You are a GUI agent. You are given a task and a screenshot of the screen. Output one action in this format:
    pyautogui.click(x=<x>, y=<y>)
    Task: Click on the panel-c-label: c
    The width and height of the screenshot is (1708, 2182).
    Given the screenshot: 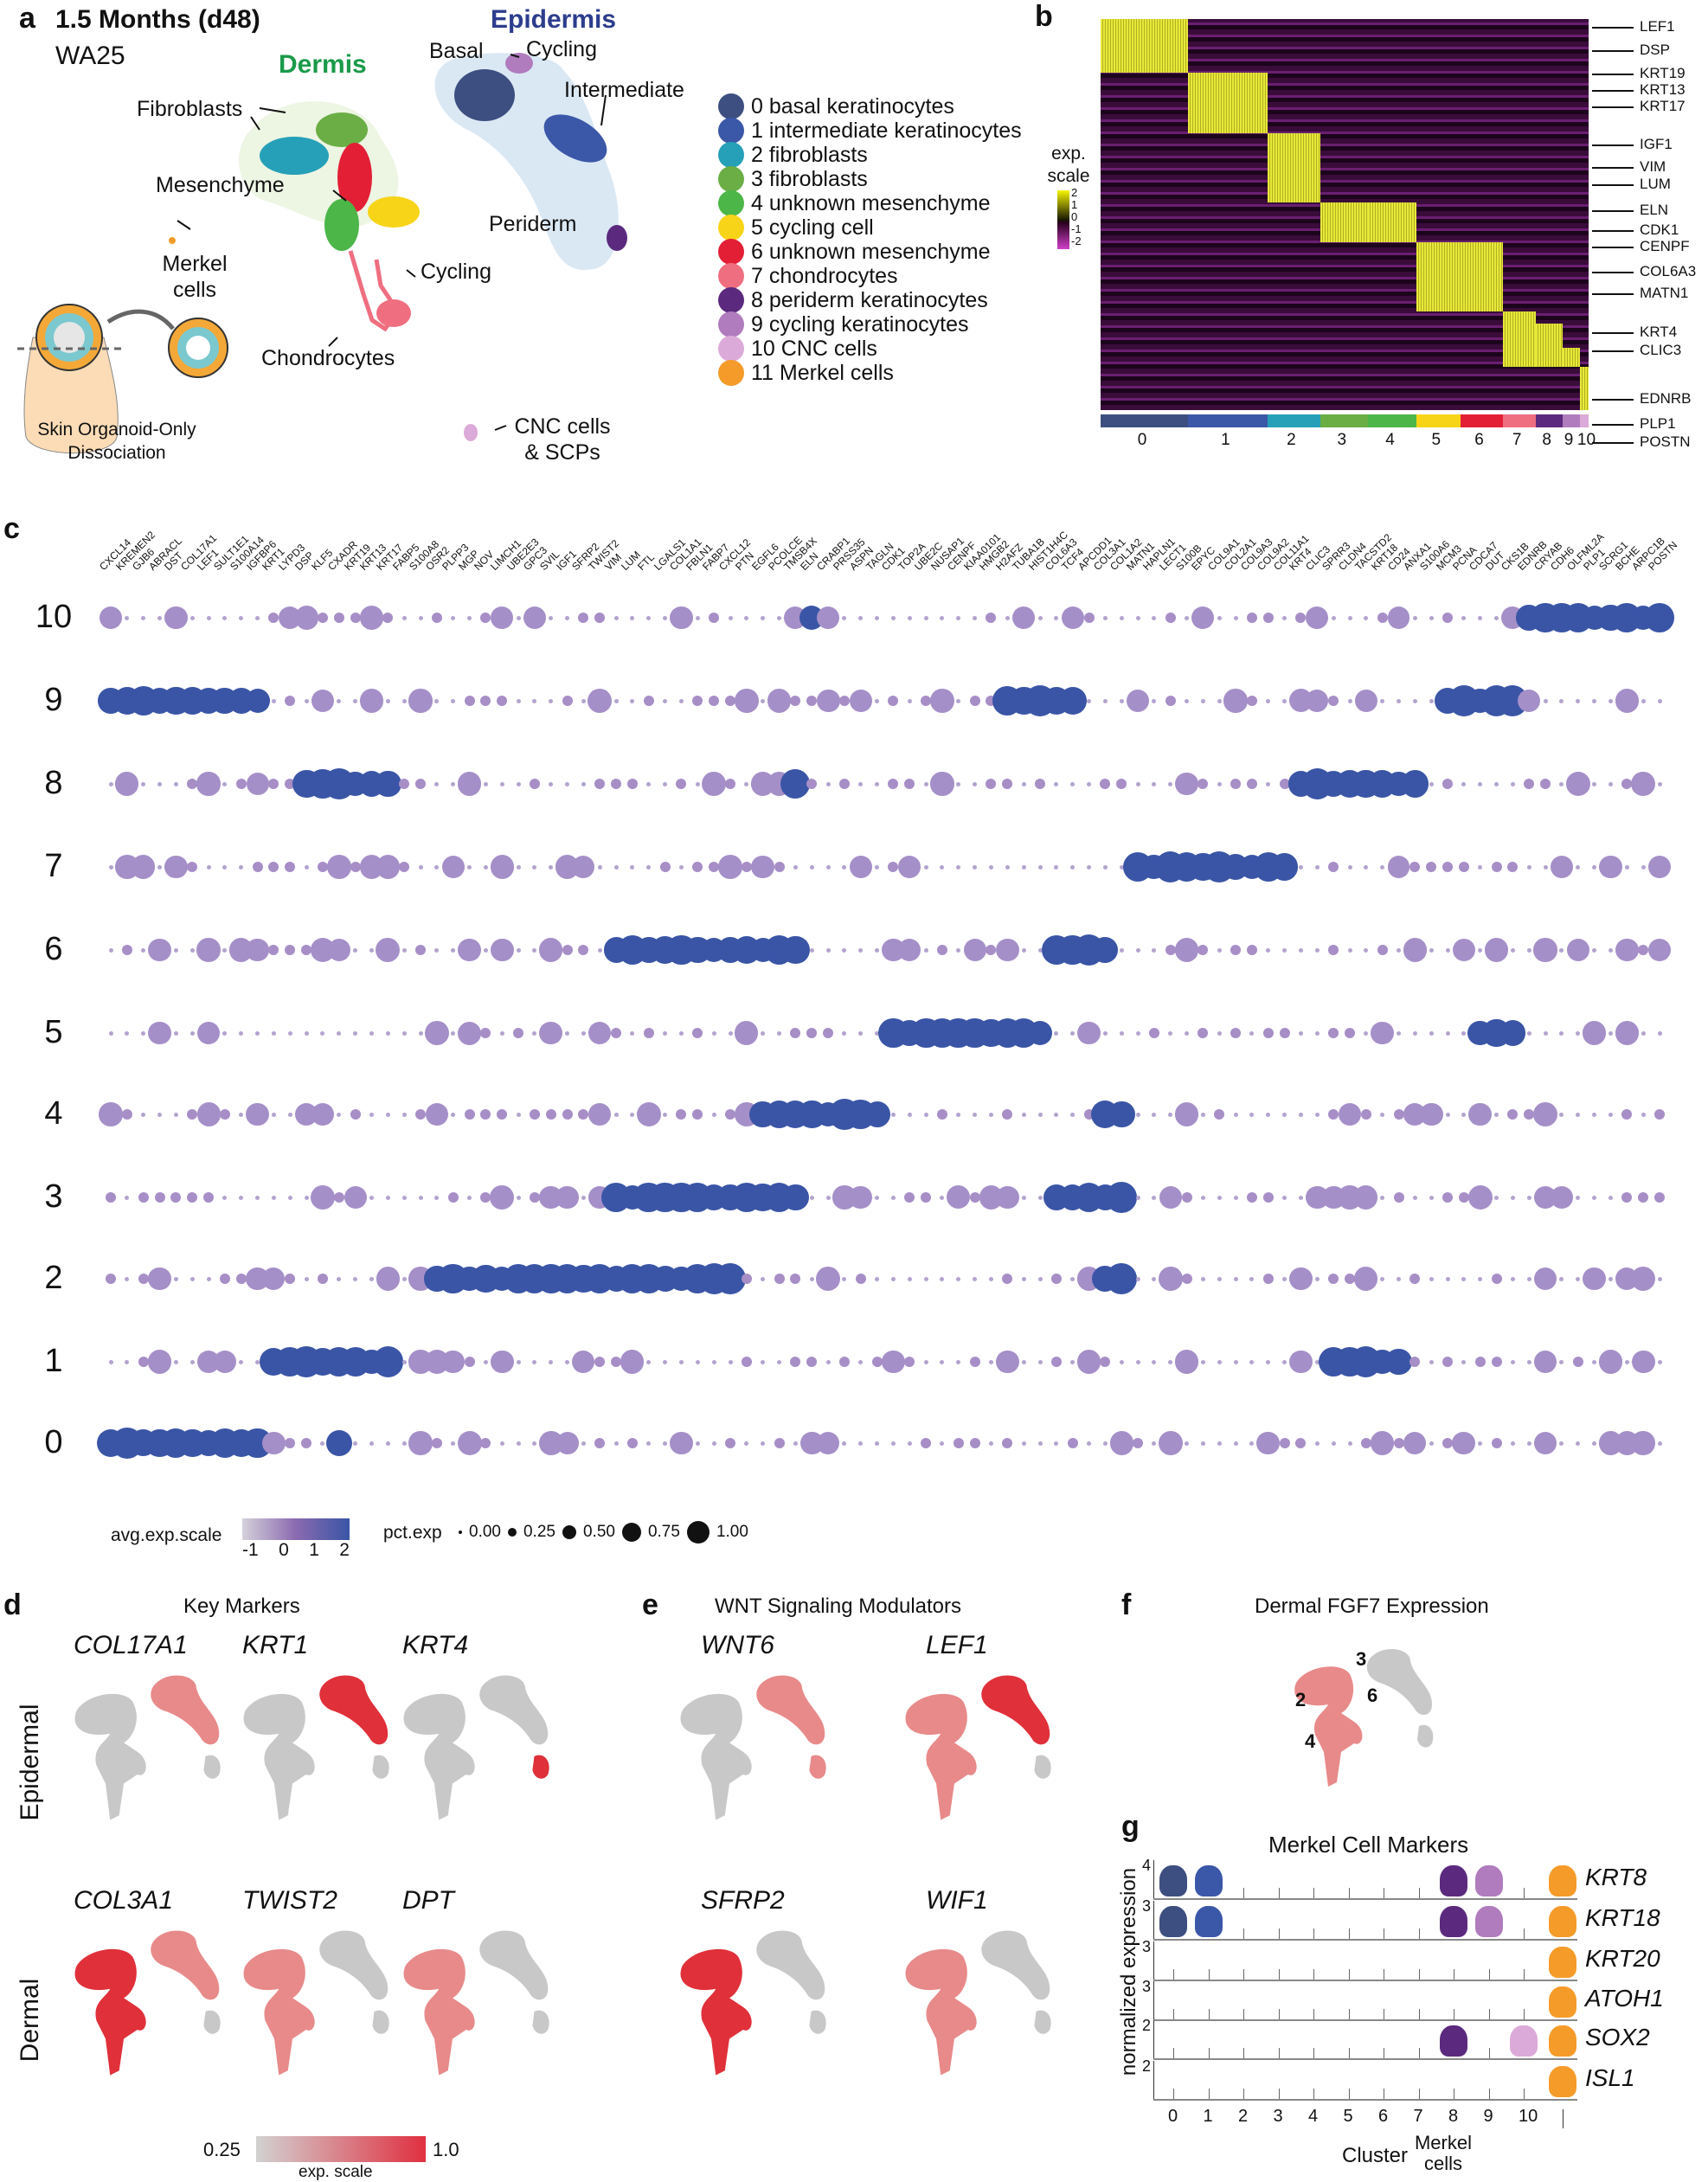 What is the action you would take?
    pyautogui.click(x=11, y=528)
    